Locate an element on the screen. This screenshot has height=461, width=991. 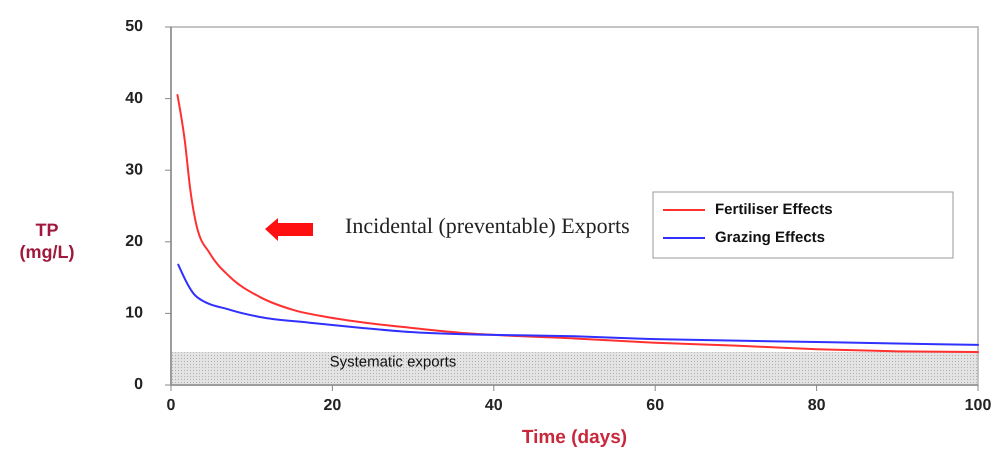
x-tick-label: 80 is located at coordinates (817, 405).